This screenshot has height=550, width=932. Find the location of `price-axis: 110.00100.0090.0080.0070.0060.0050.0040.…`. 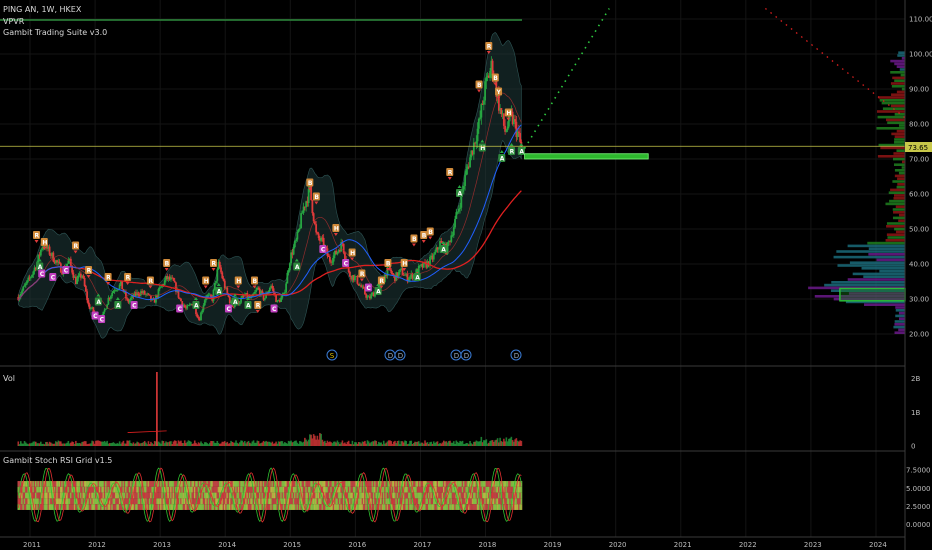

price-axis: 110.00100.0090.0080.0070.0060.0050.0040.… is located at coordinates (920, 177).